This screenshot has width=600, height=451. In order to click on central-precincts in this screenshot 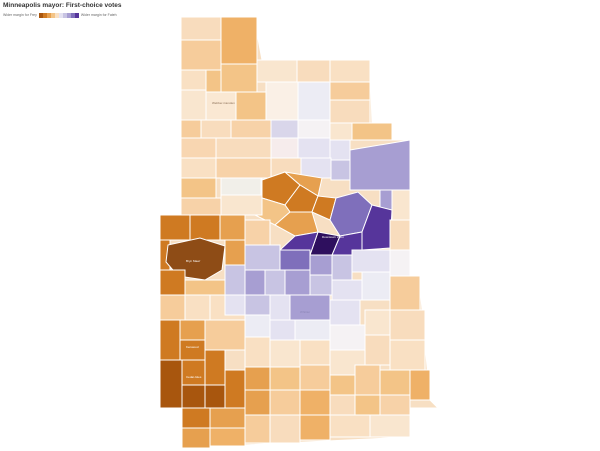, I will do `click(317, 270)`.